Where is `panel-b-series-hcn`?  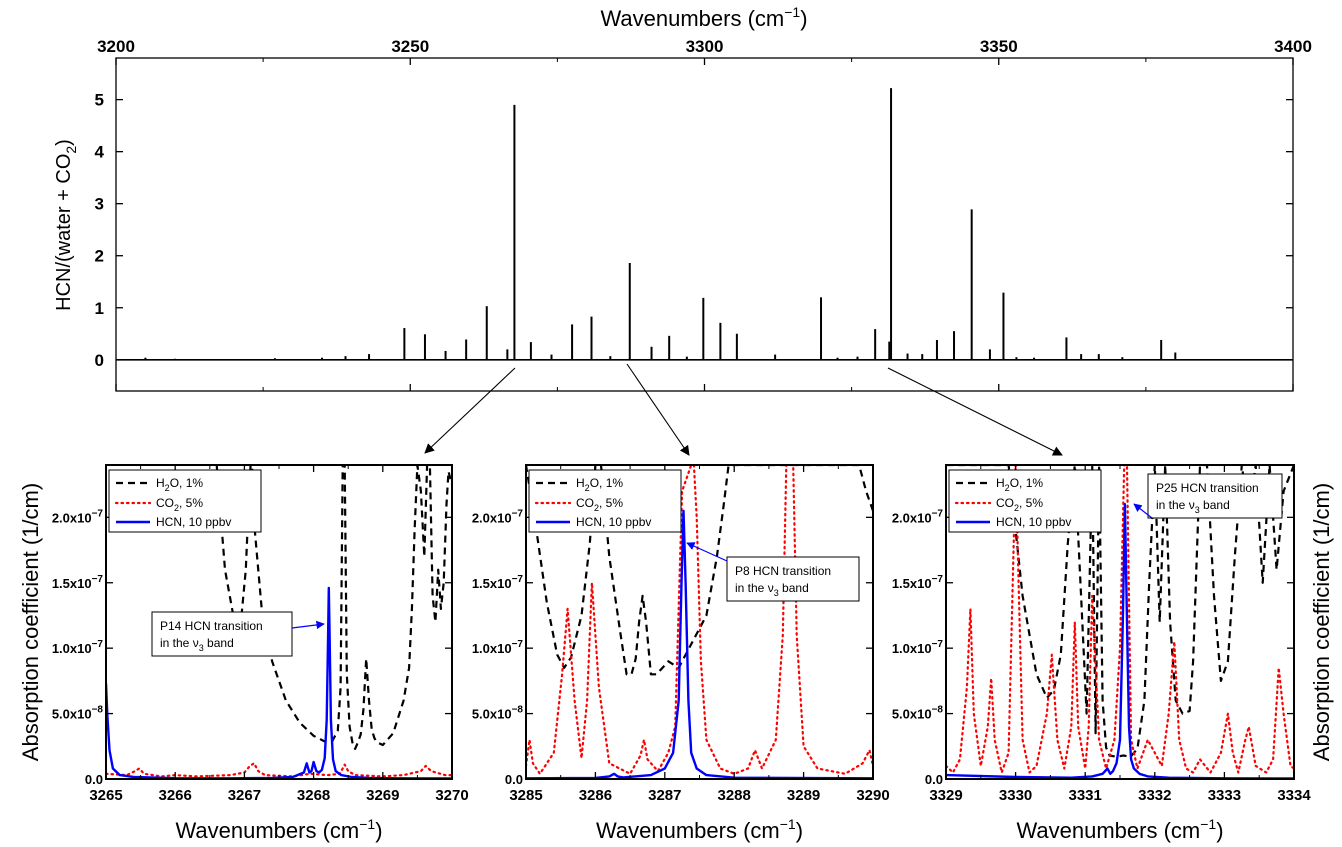 panel-b-series-hcn is located at coordinates (279, 682).